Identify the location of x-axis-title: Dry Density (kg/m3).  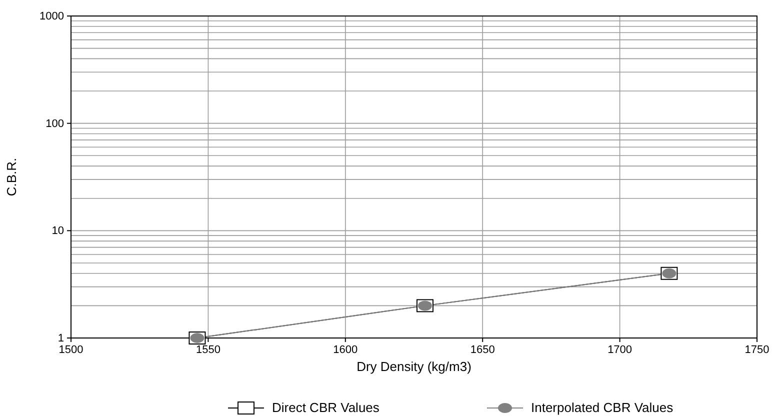
(414, 366).